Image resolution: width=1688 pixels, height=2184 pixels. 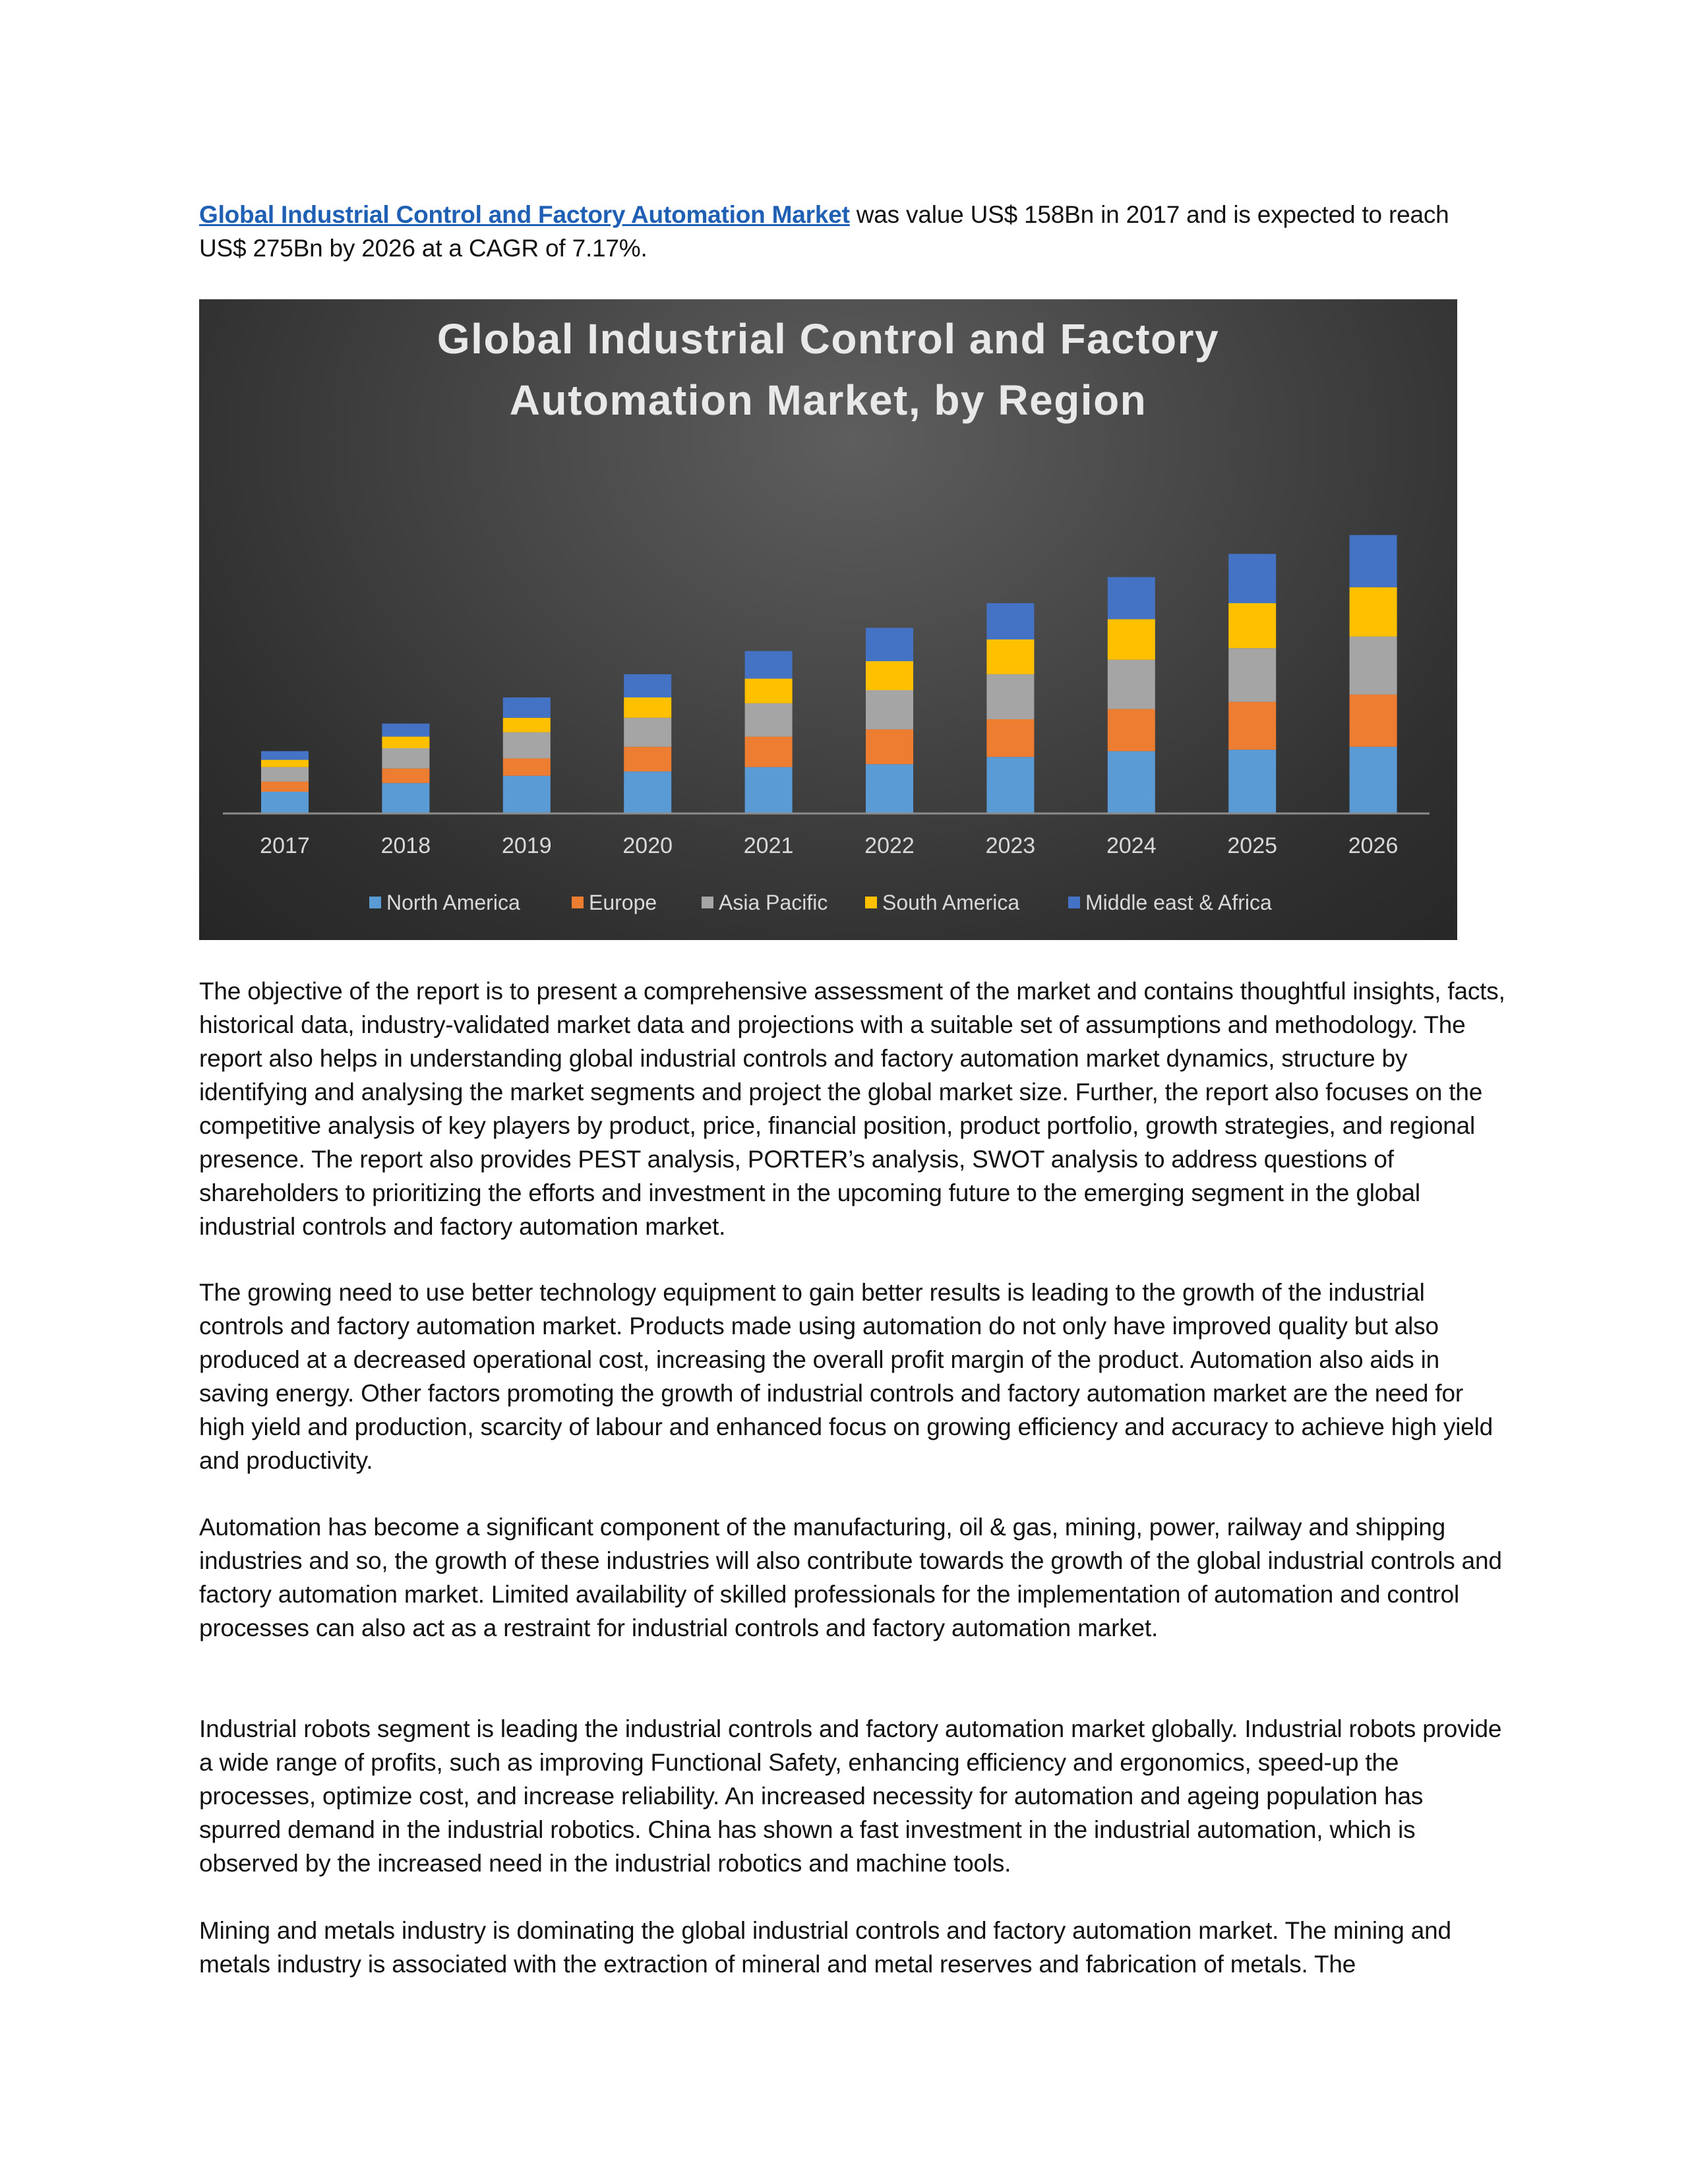 I want to click on x-tick-labels: 2017 2018 2019 2020 2021 2022 2023 2024 2025 2026, so click(x=829, y=845).